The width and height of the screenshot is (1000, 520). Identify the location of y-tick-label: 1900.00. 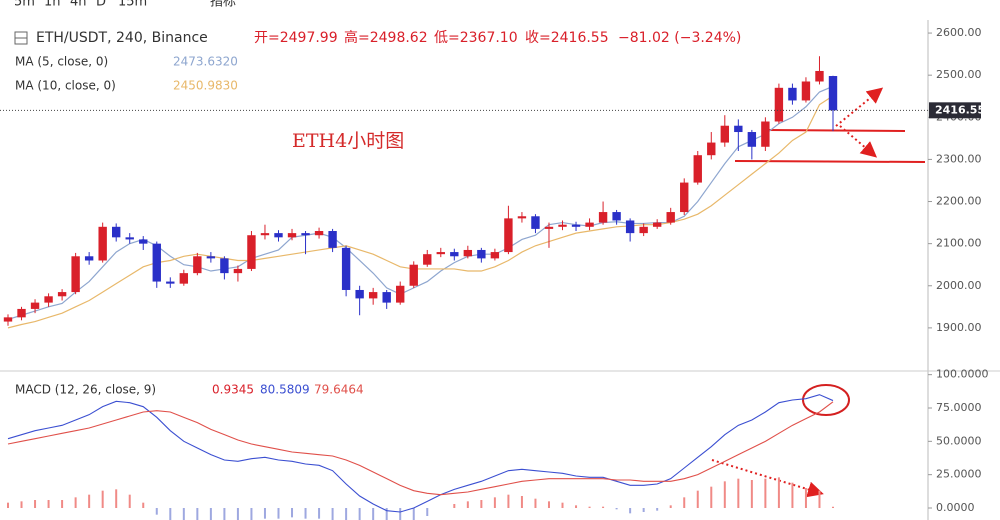
(959, 327).